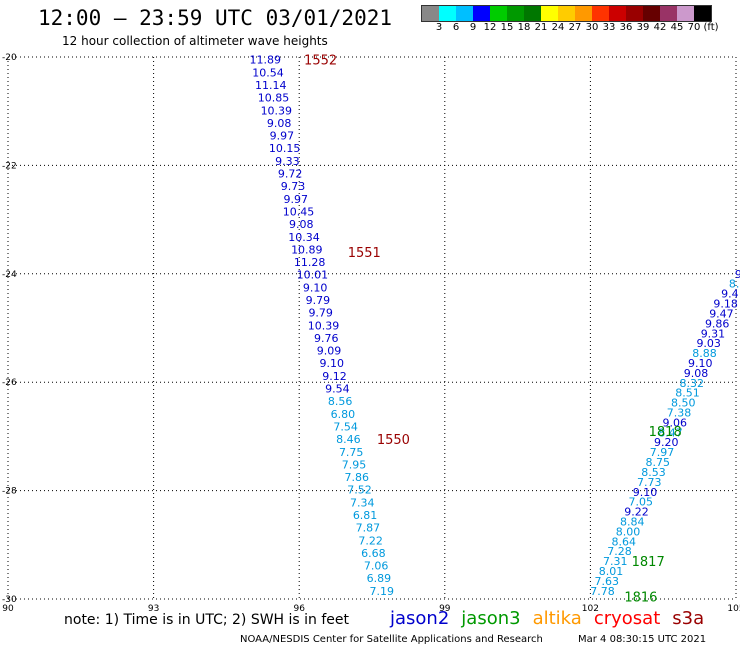 The image size is (740, 650). What do you see at coordinates (313, 275) in the screenshot?
I see `wave-height-value: 10.01` at bounding box center [313, 275].